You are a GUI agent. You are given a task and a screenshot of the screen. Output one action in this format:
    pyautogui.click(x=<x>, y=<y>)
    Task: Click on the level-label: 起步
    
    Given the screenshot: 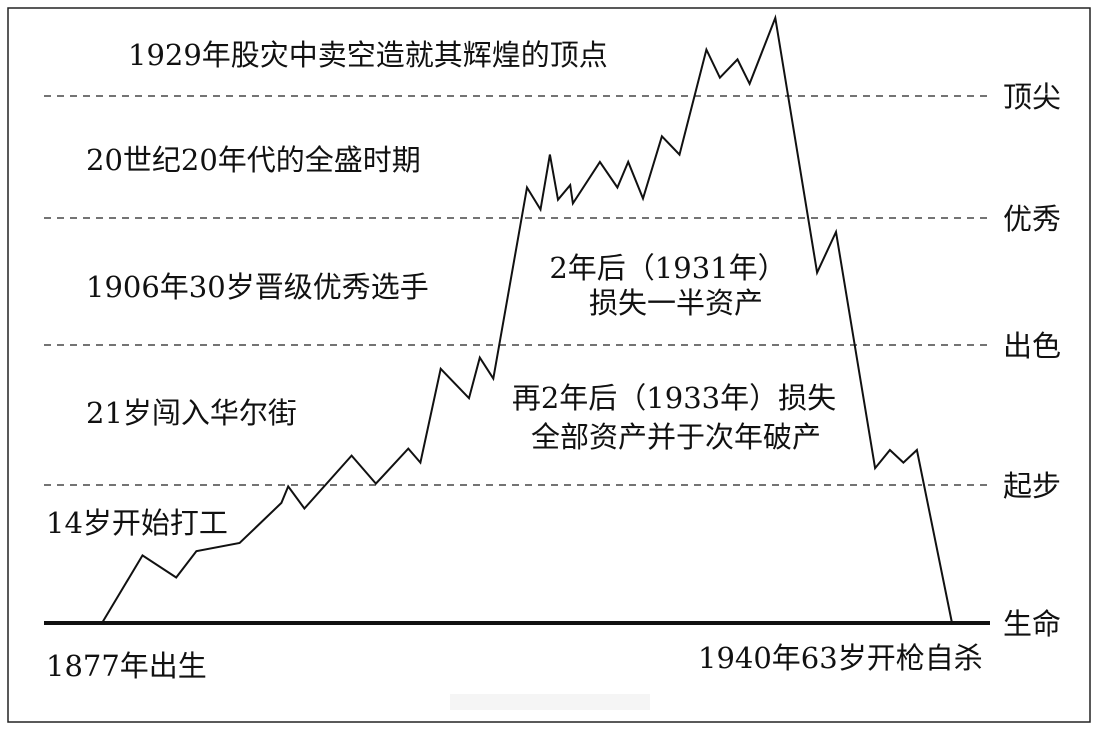 What is the action you would take?
    pyautogui.click(x=1032, y=486)
    